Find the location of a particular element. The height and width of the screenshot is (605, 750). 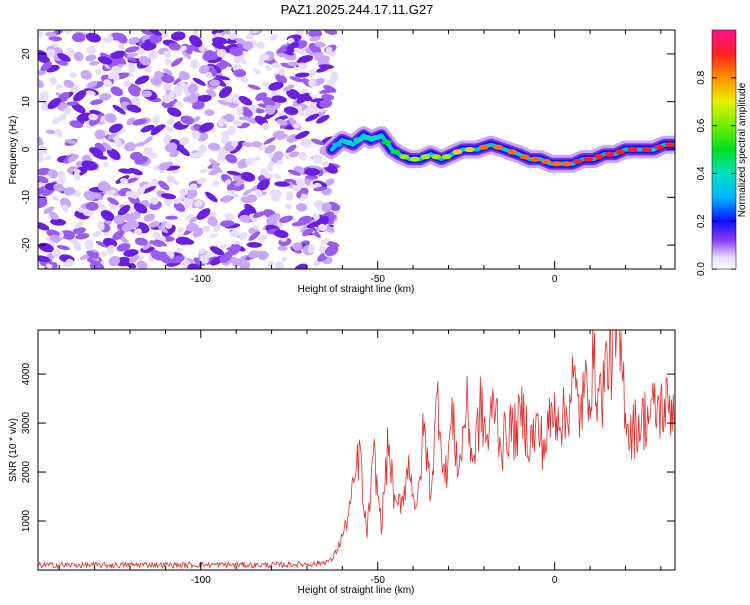

colorbar-ticks: 0.0 0.2 0.4 0.6 0.8 is located at coordinates (716, 173).